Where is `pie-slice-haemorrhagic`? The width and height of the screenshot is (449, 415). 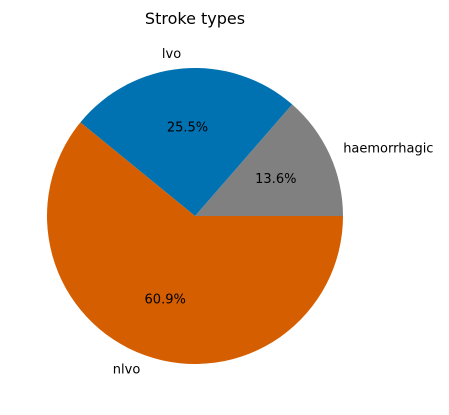 pie-slice-haemorrhagic is located at coordinates (269, 160).